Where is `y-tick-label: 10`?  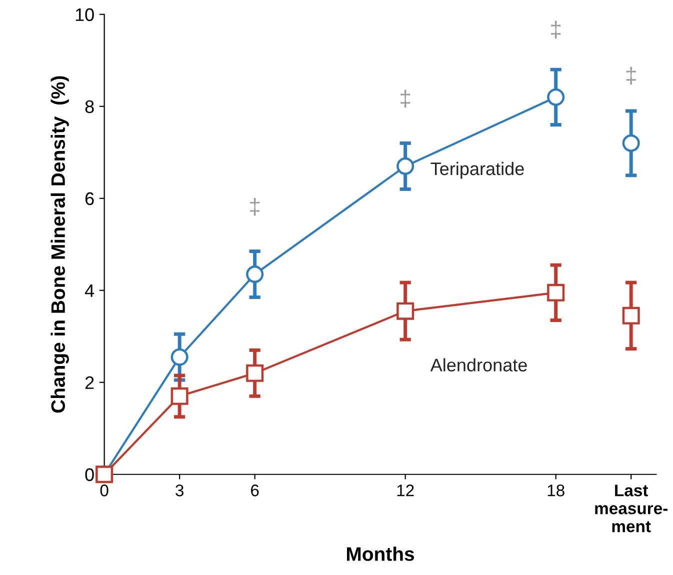
y-tick-label: 10 is located at coordinates (85, 15).